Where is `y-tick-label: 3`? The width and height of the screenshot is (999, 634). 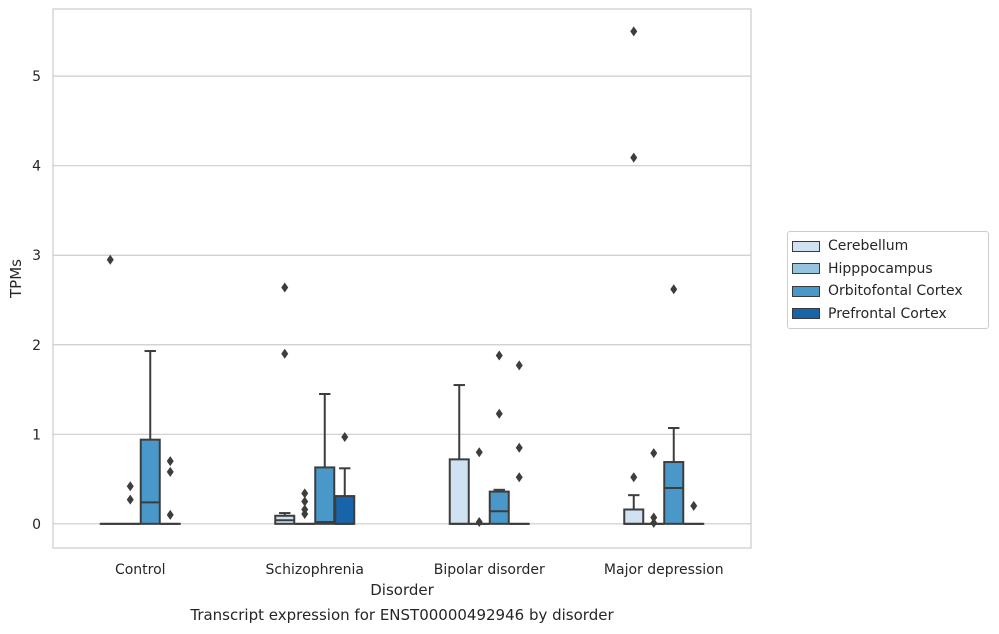 y-tick-label: 3 is located at coordinates (36, 256).